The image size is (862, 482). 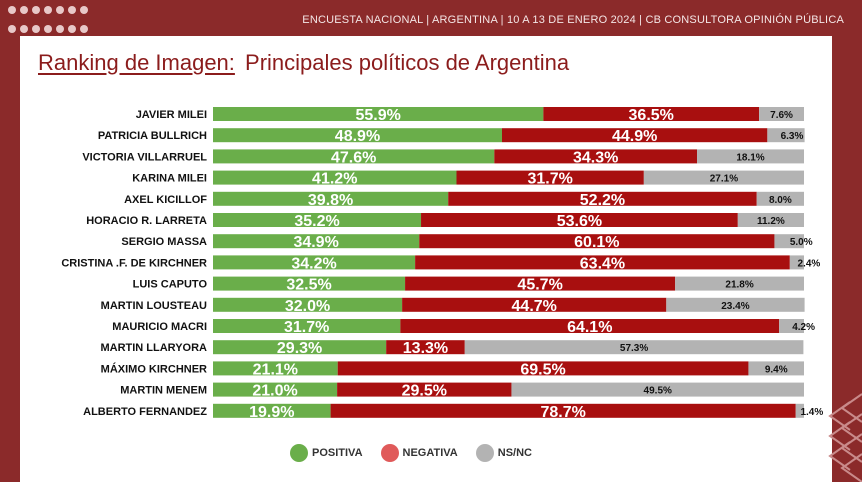 What do you see at coordinates (801, 242) in the screenshot?
I see `data-label: 5.0%` at bounding box center [801, 242].